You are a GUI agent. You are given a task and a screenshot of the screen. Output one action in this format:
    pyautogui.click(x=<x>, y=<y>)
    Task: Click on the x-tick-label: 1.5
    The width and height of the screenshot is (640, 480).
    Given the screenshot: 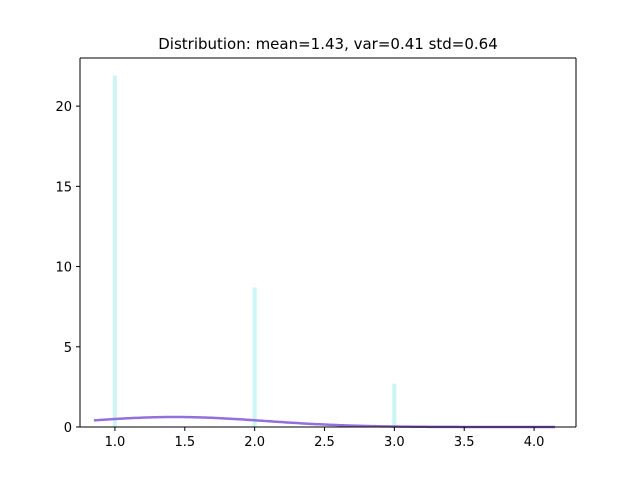 What is the action you would take?
    pyautogui.click(x=184, y=442)
    